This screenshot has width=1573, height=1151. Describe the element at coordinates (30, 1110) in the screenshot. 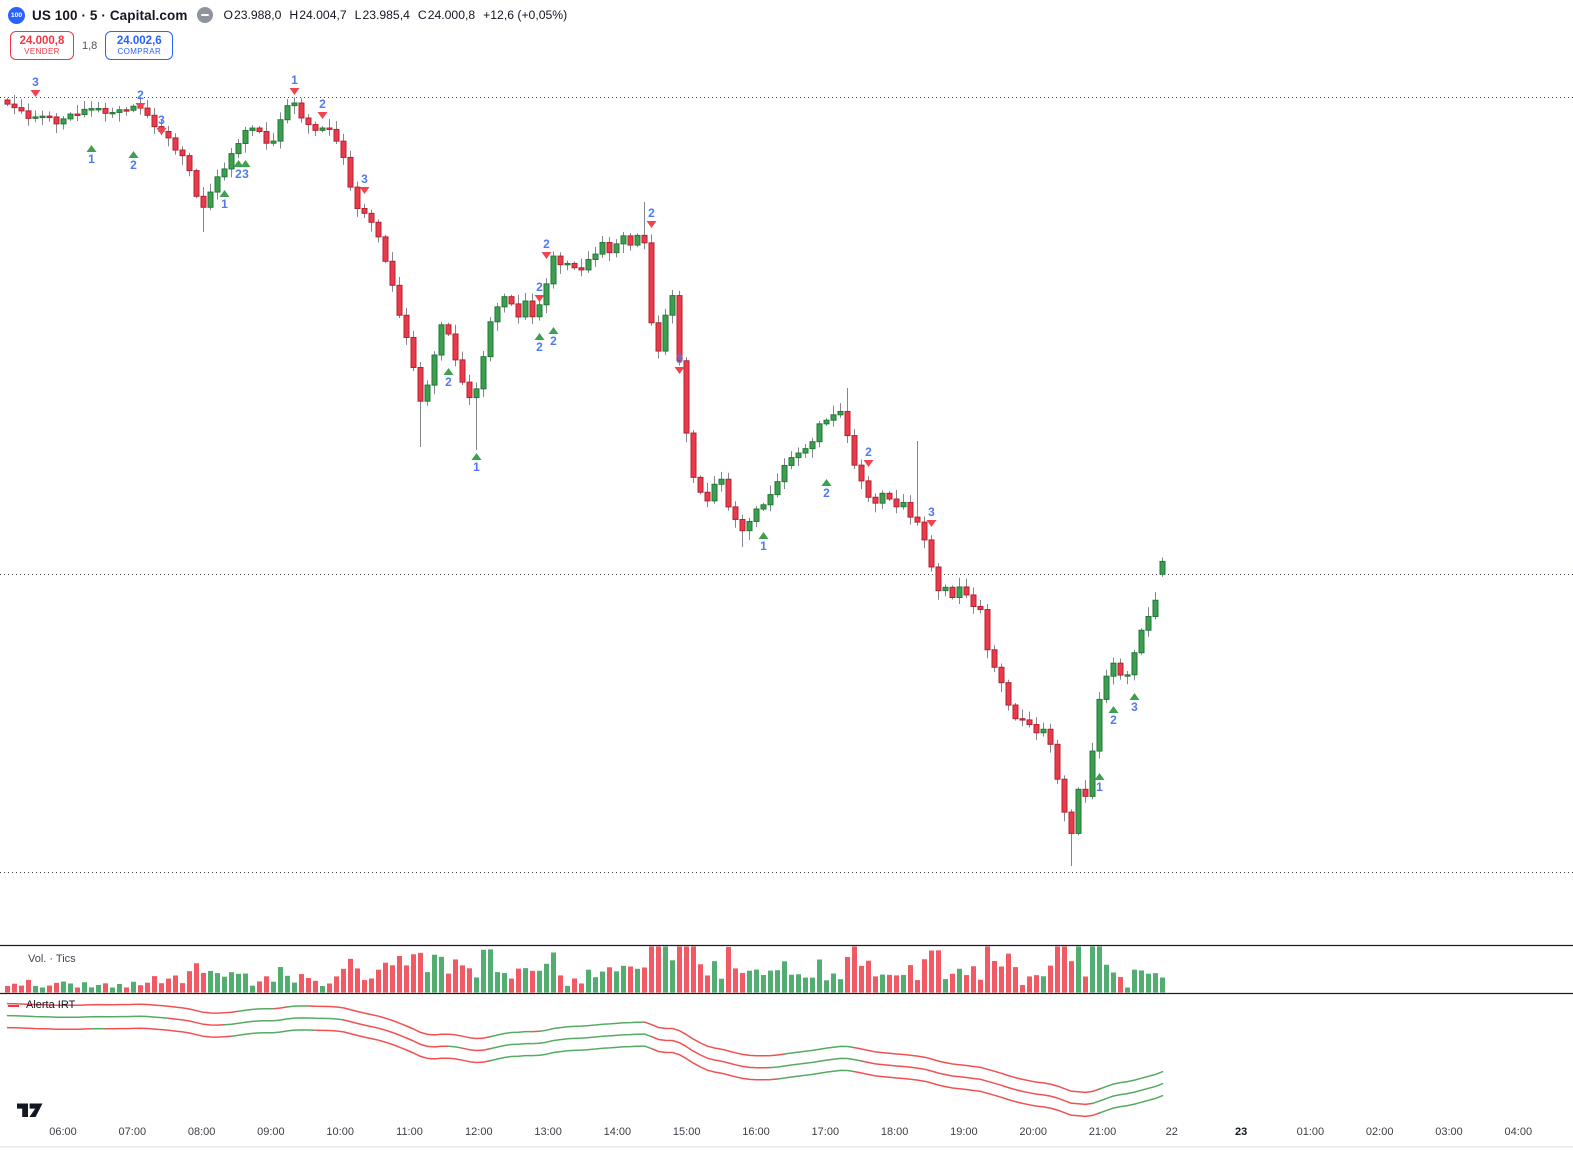

I see `tradingview-logo` at that location.